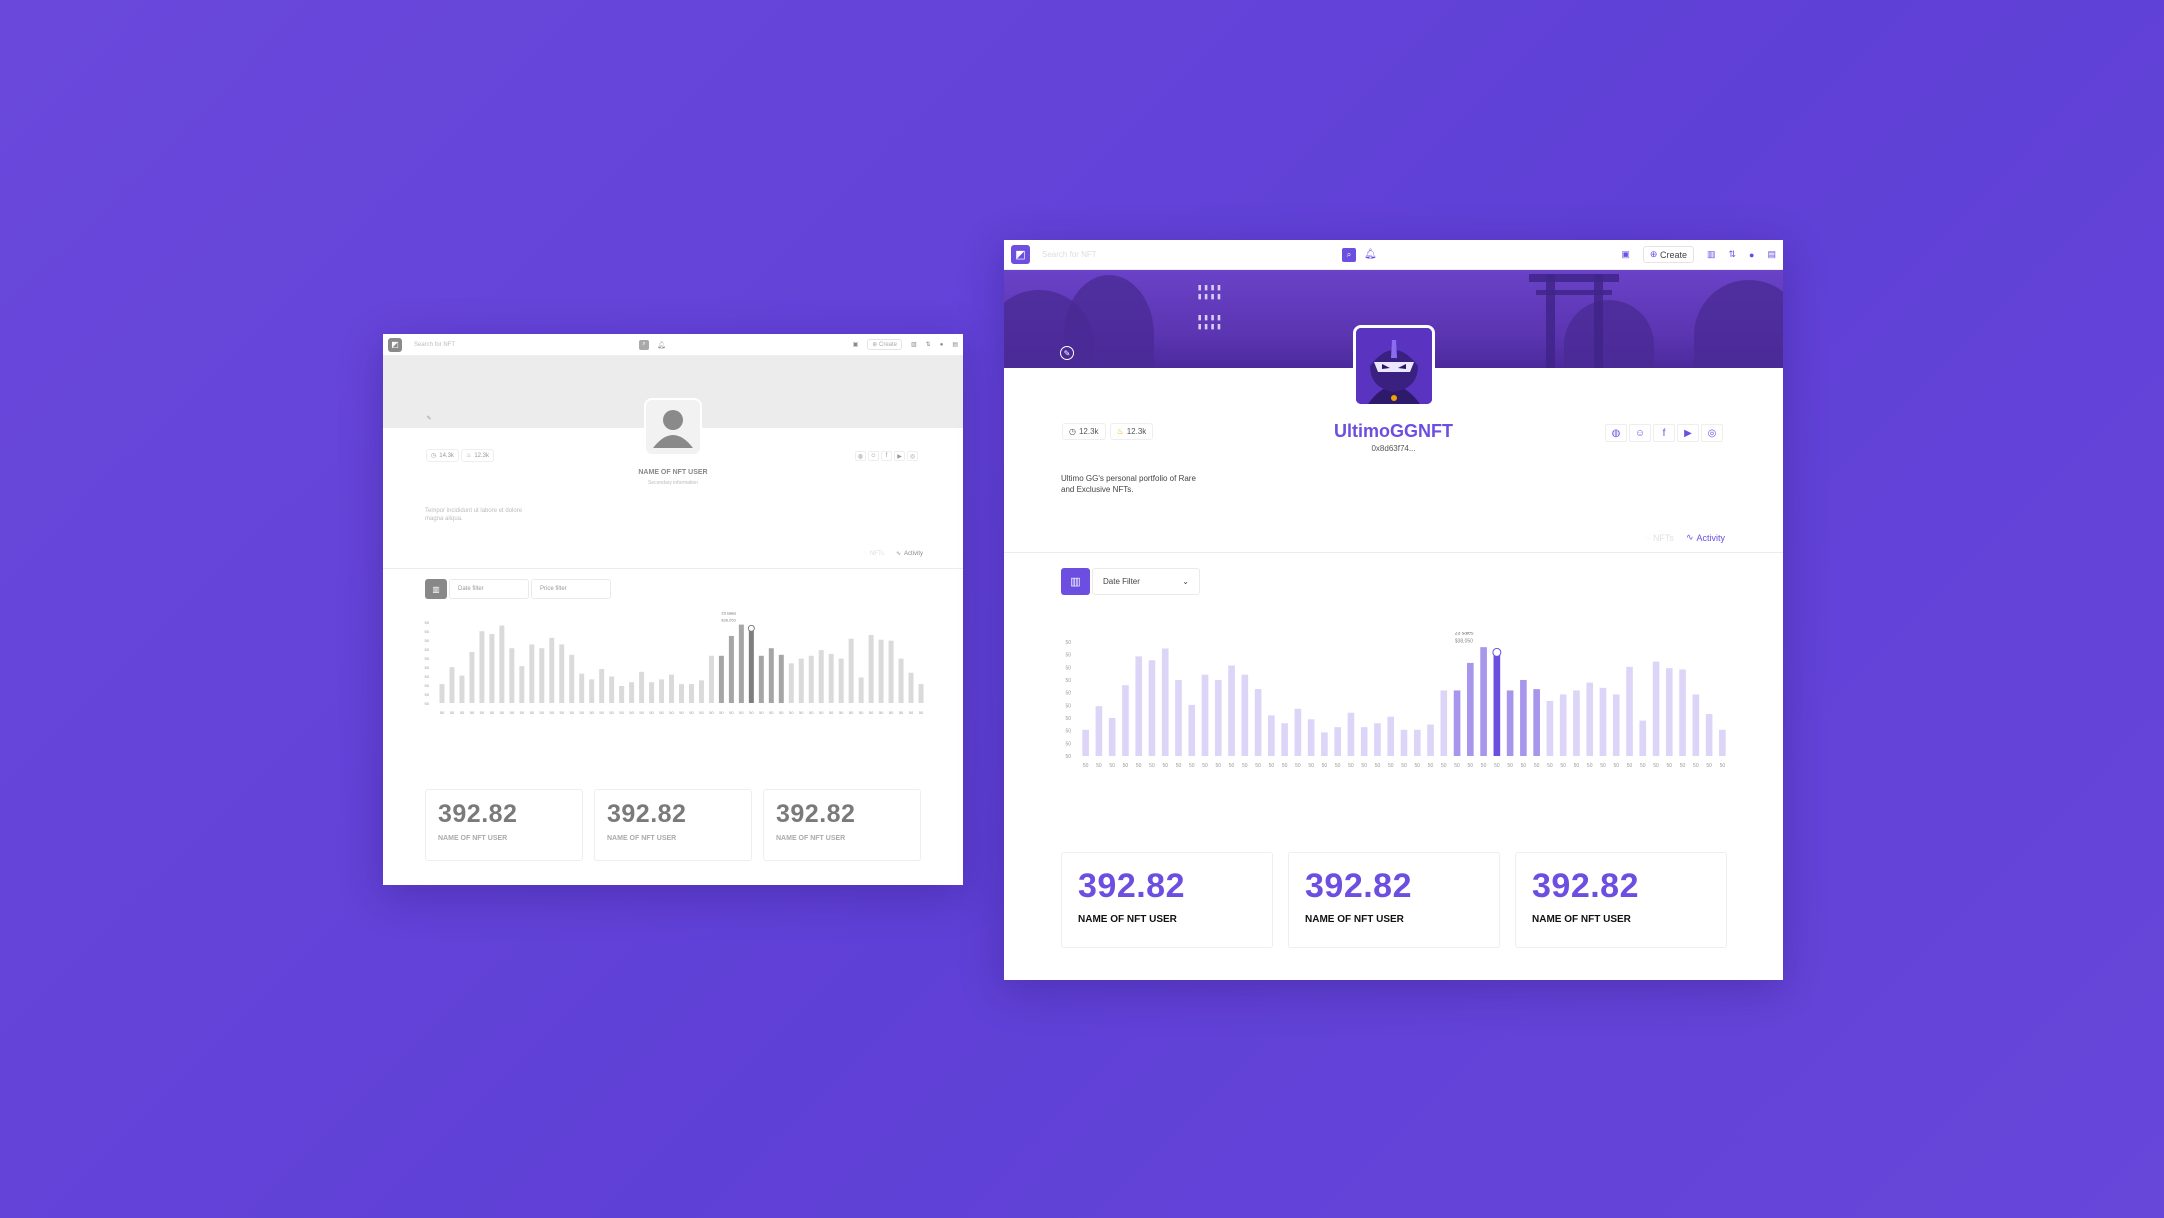 The height and width of the screenshot is (1218, 2164). What do you see at coordinates (1752, 254) in the screenshot?
I see `user-icon: ●` at bounding box center [1752, 254].